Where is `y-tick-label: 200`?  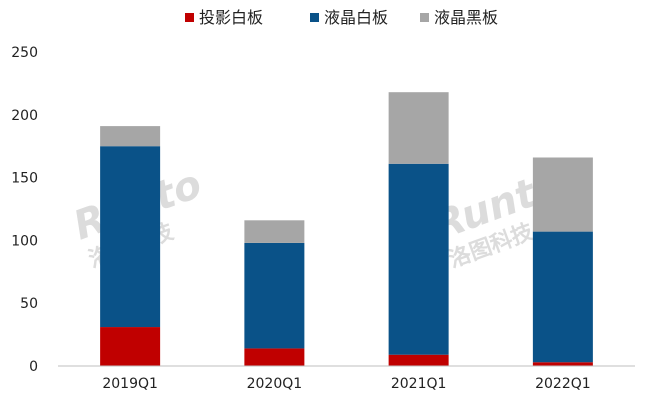 y-tick-label: 200 is located at coordinates (24, 116).